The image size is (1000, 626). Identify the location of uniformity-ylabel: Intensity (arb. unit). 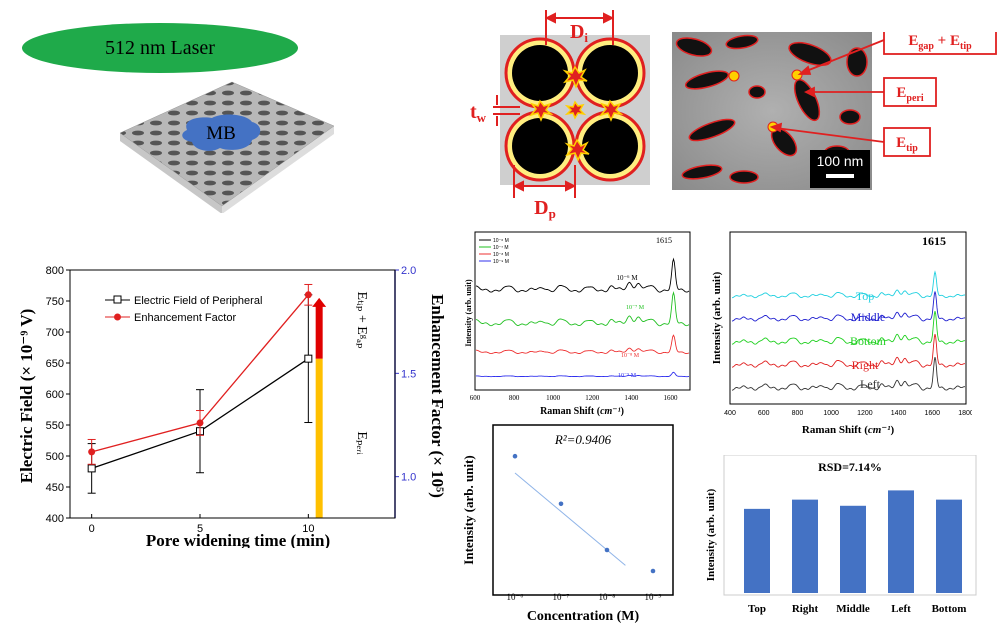
(717, 317).